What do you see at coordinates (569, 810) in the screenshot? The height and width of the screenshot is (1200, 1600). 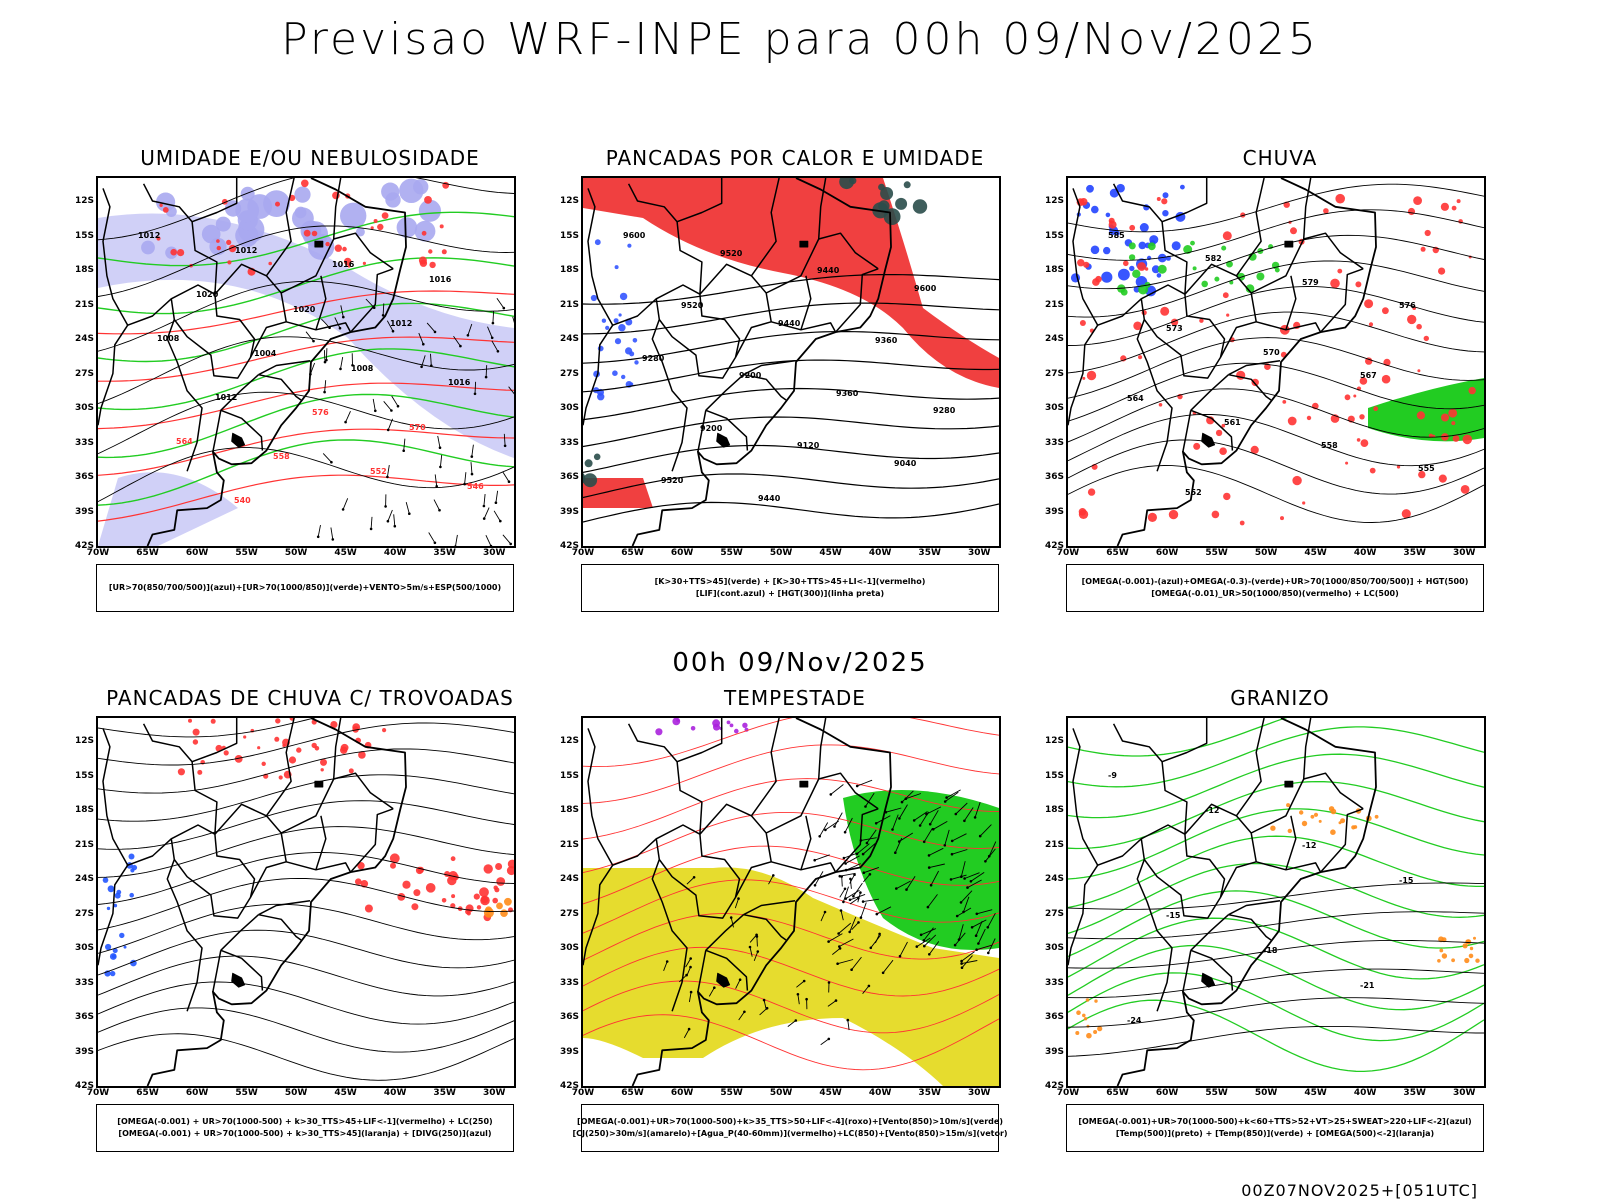 I see `lat-tick-label: 18S` at bounding box center [569, 810].